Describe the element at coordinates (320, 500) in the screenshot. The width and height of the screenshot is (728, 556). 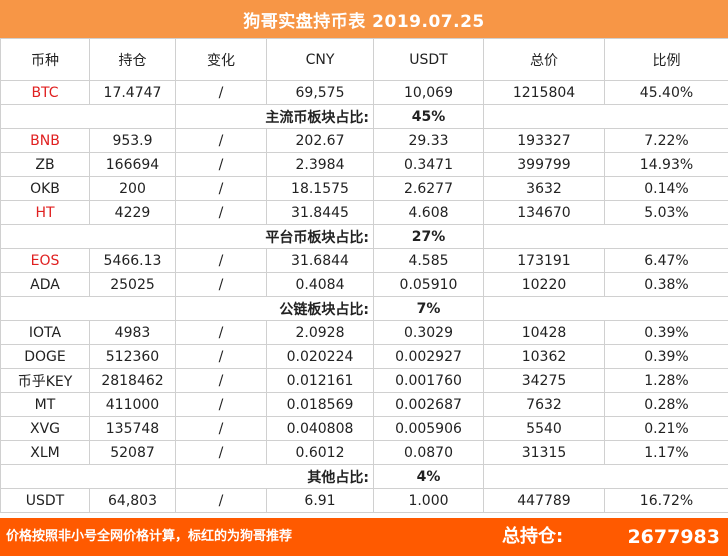
I see `cny-price-cell: 6.91` at that location.